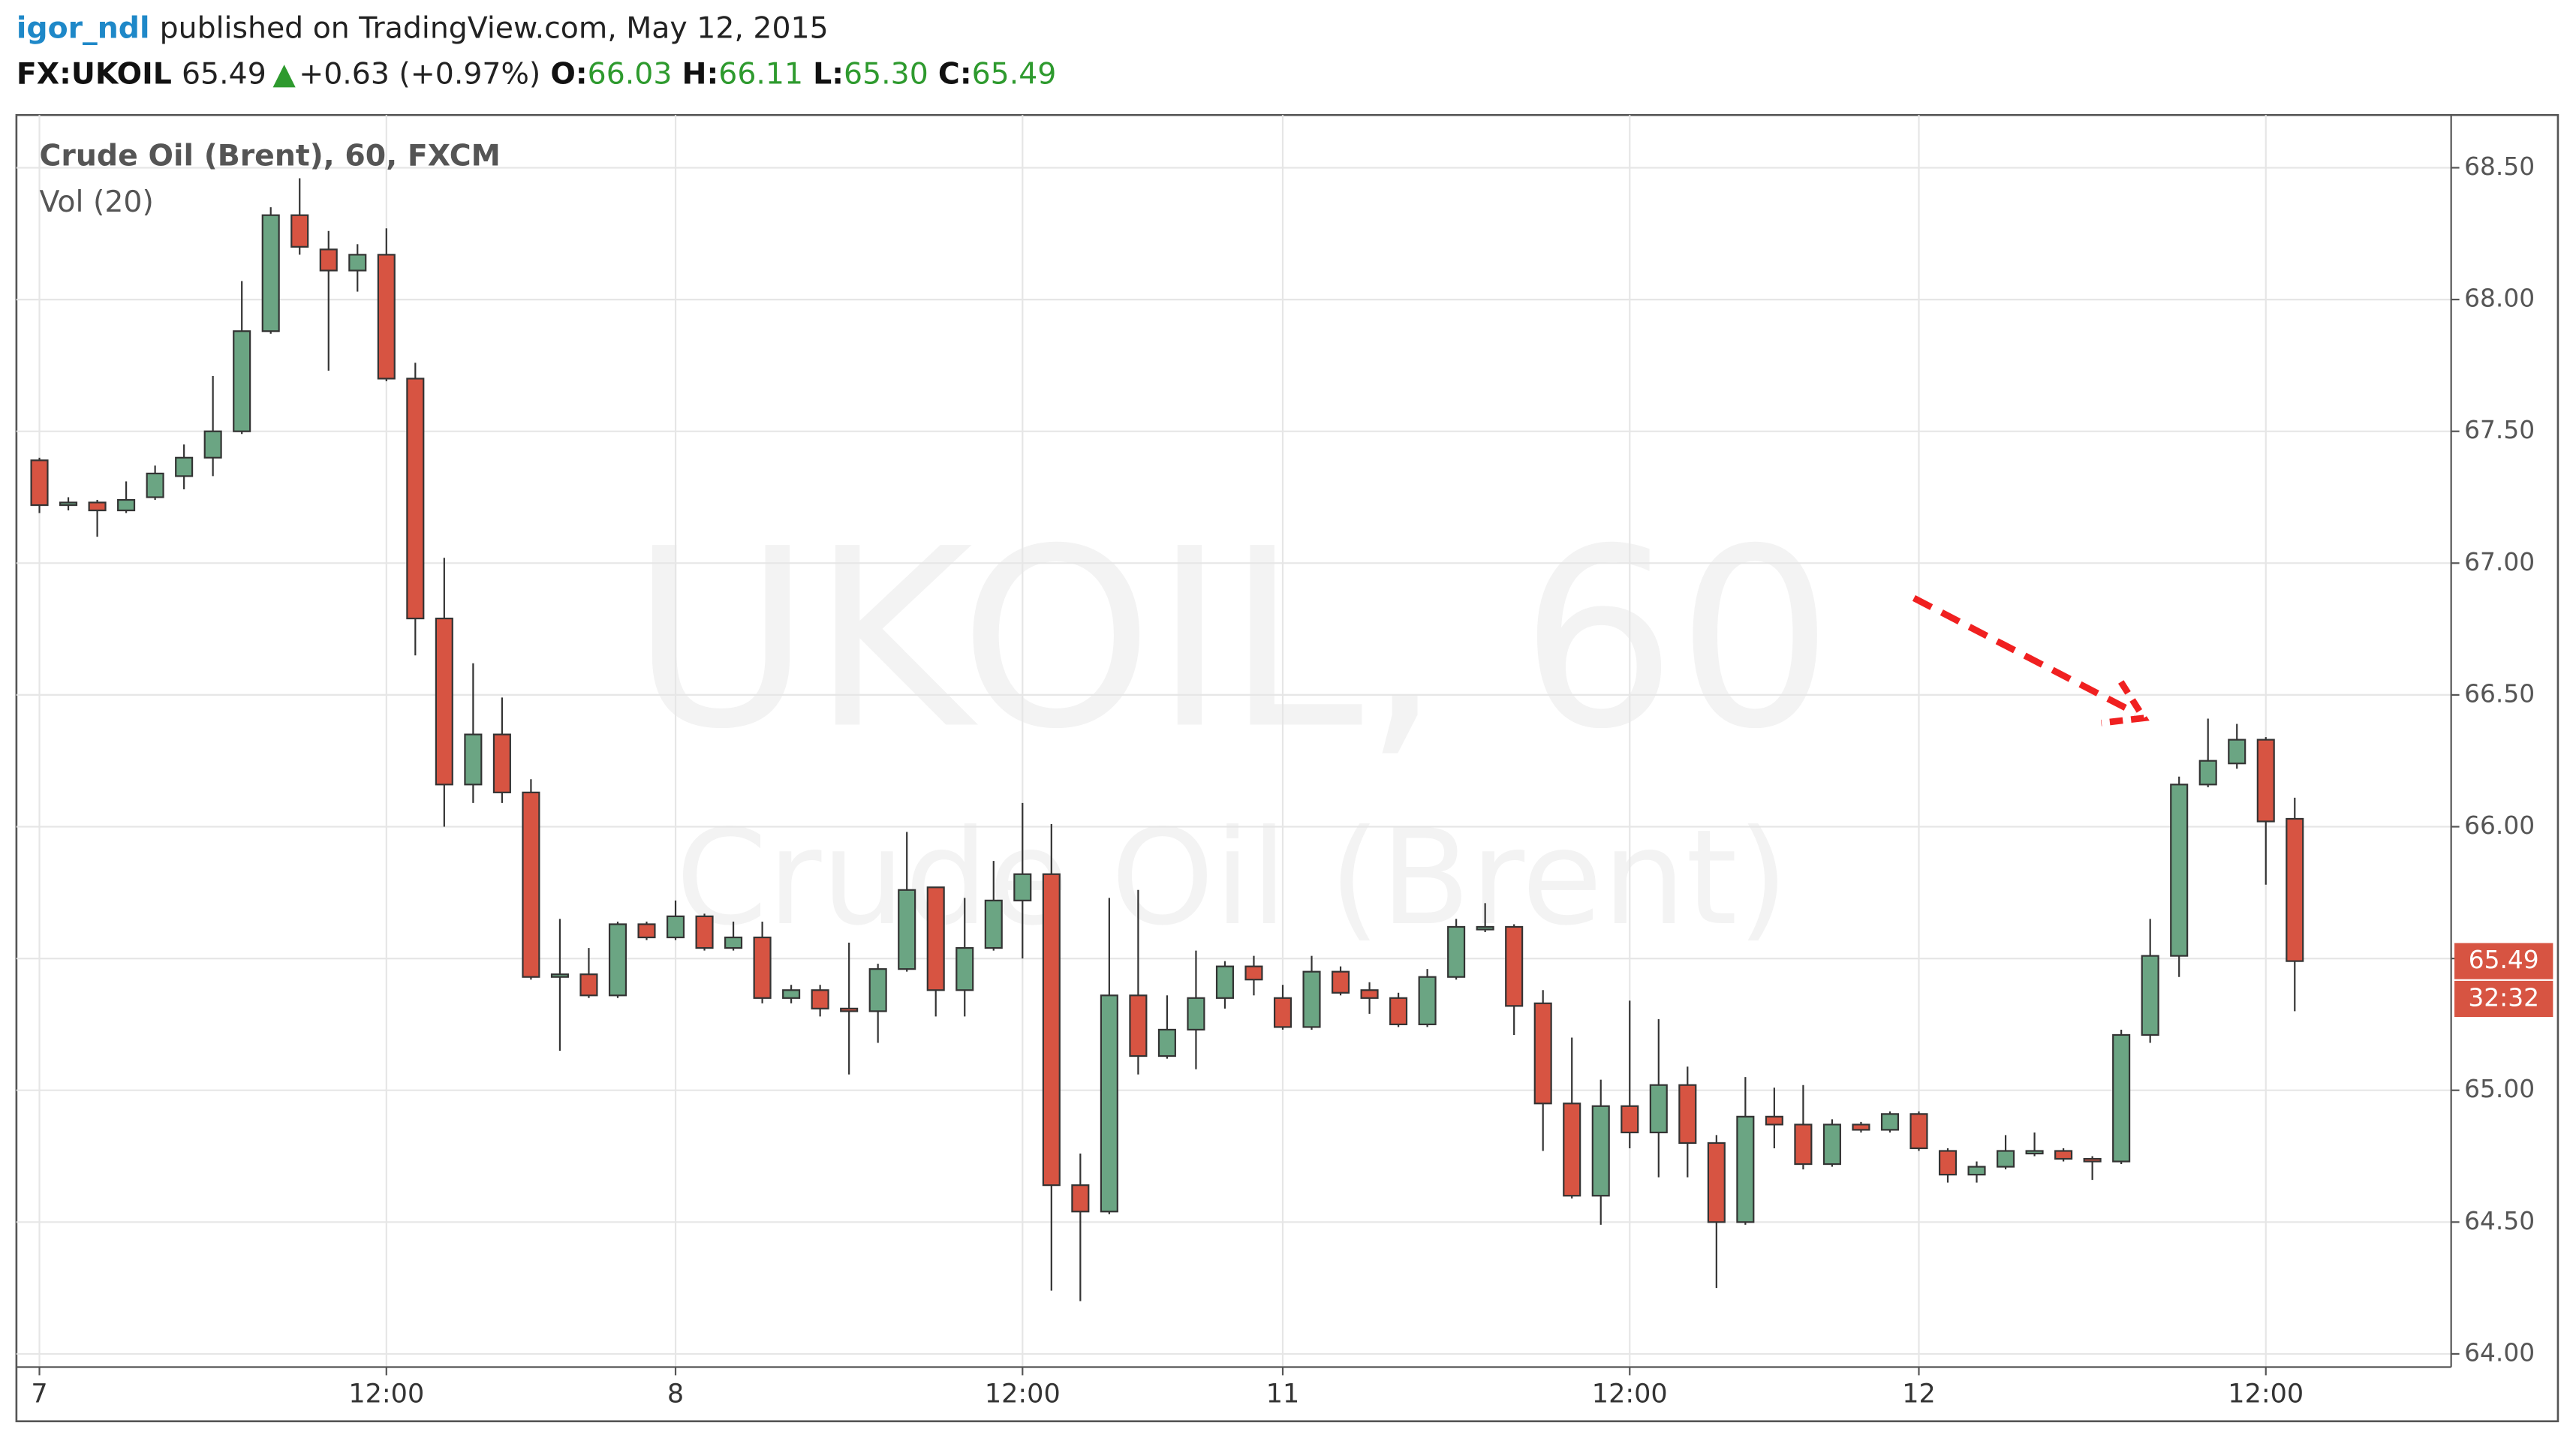 Image resolution: width=2576 pixels, height=1441 pixels. I want to click on o-value: 66.03, so click(630, 73).